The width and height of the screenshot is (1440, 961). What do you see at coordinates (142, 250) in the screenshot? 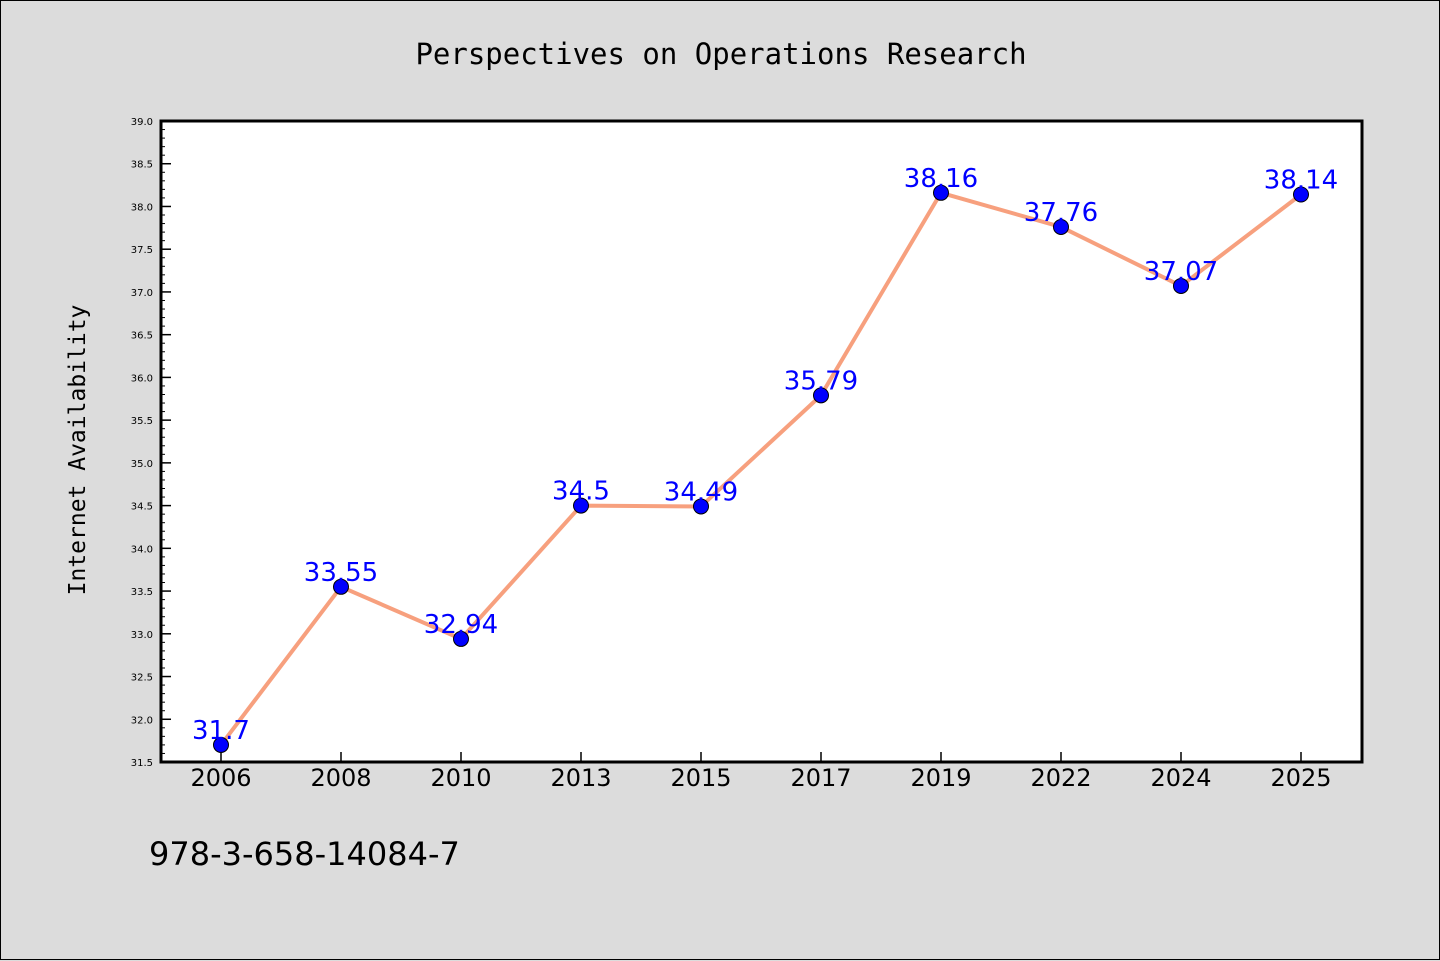
I see `y-tick-label: 37.5` at bounding box center [142, 250].